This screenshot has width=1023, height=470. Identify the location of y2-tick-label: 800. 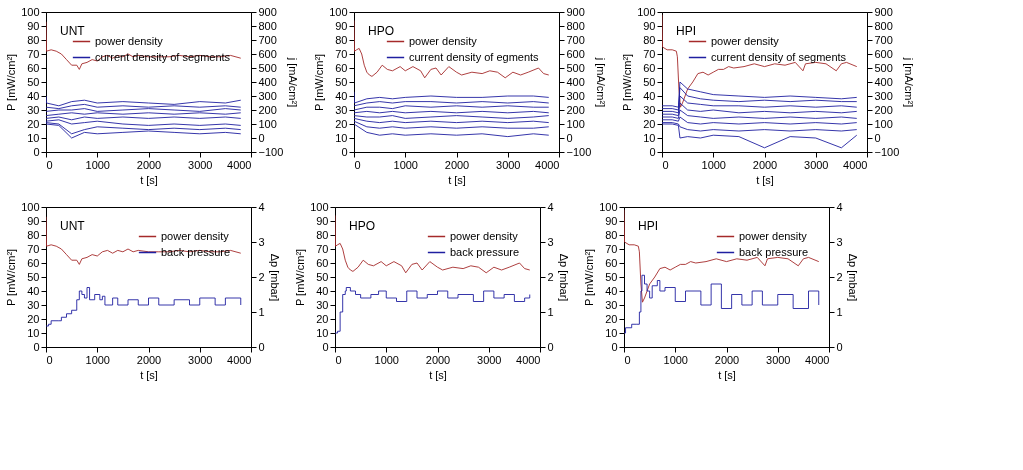
(883, 25).